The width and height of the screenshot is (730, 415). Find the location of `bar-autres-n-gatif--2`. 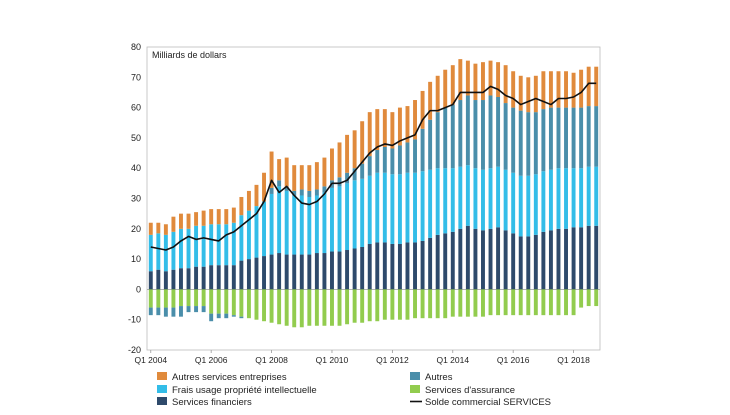

bar-autres-n-gatif--2 is located at coordinates (165, 312).